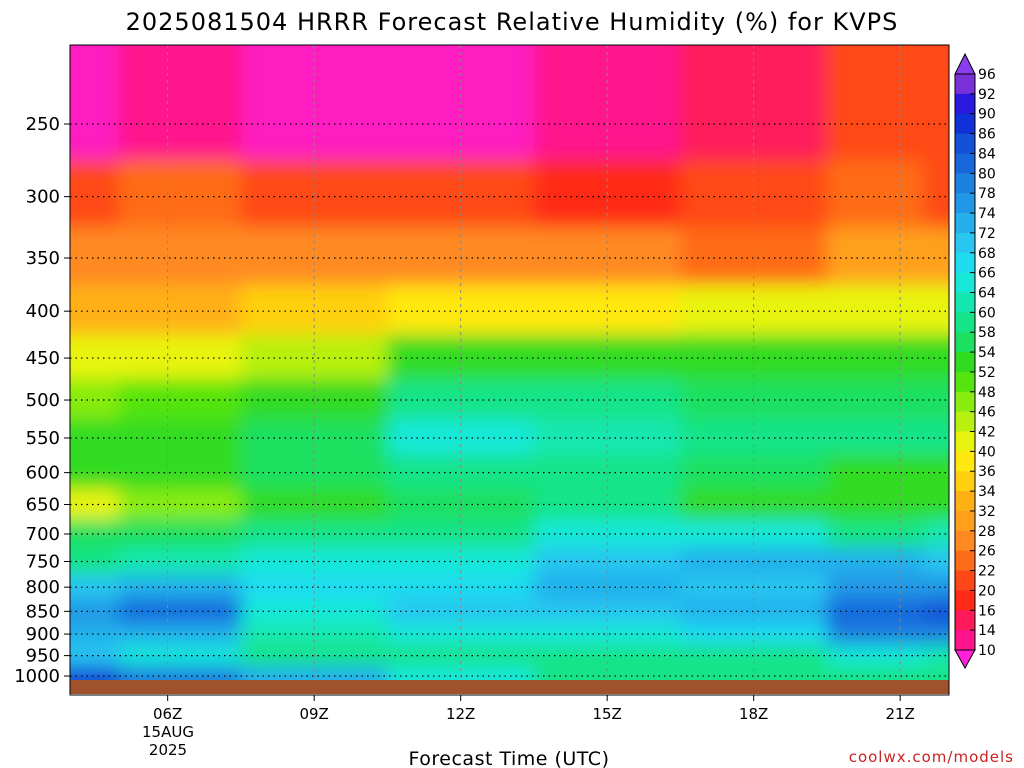 The image size is (1024, 768). I want to click on colorbar-label: 54, so click(987, 353).